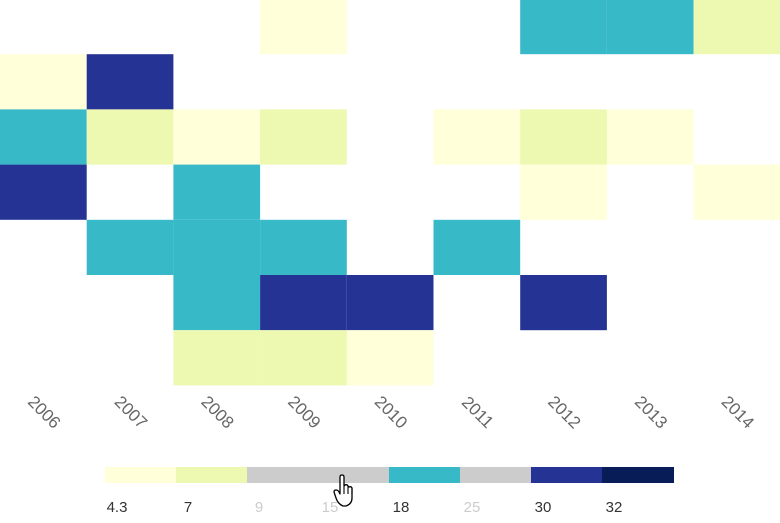 This screenshot has height=523, width=780. What do you see at coordinates (563, 27) in the screenshot?
I see `heatmap-cell-2012-row0` at bounding box center [563, 27].